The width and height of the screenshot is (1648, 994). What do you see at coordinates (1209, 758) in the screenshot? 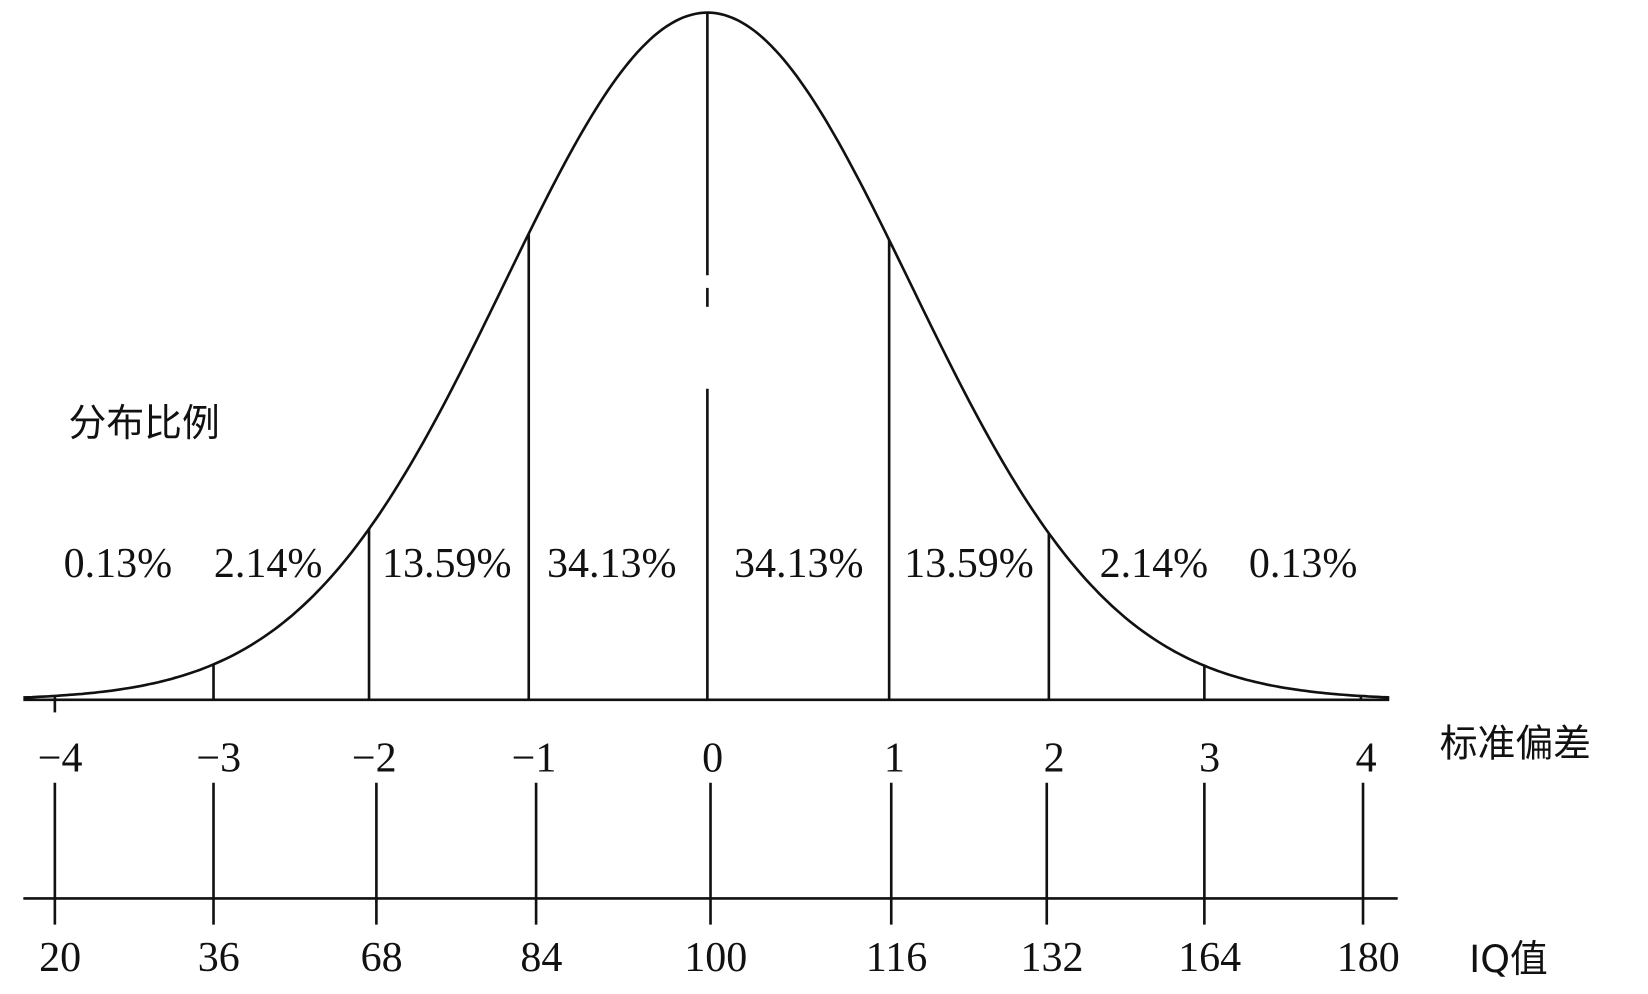
I see `sd-tick-label: 3` at bounding box center [1209, 758].